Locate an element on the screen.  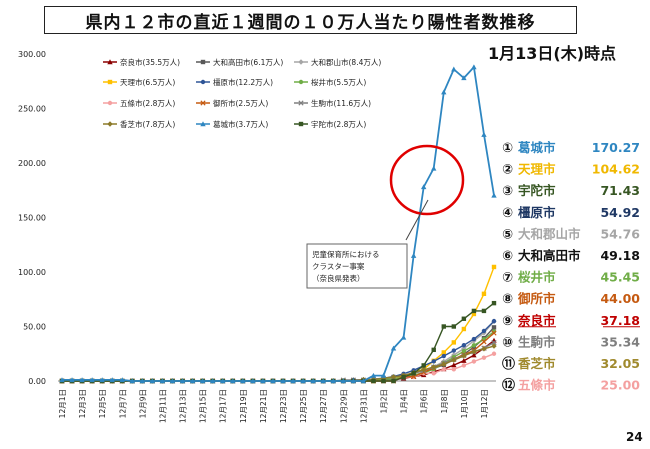
callout-line-1: 児童保育所における is located at coordinates (346, 254).